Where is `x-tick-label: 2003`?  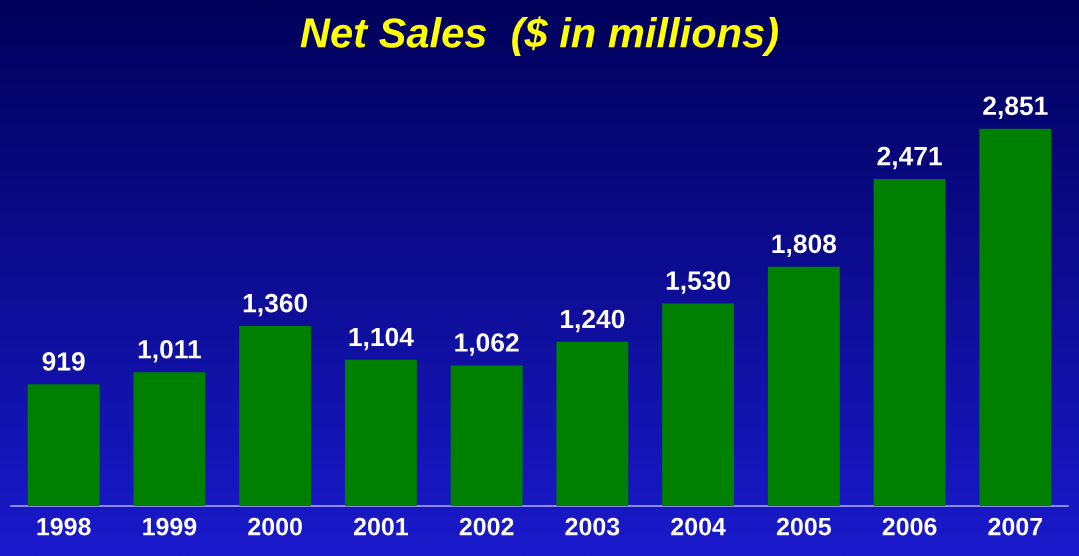 x-tick-label: 2003 is located at coordinates (592, 526).